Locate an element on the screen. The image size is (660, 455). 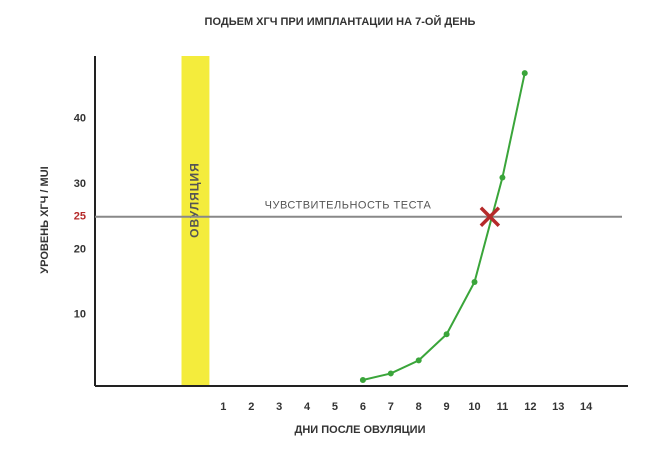
ovulation-label: ОВУЛЯЦИЯ is located at coordinates (195, 200).